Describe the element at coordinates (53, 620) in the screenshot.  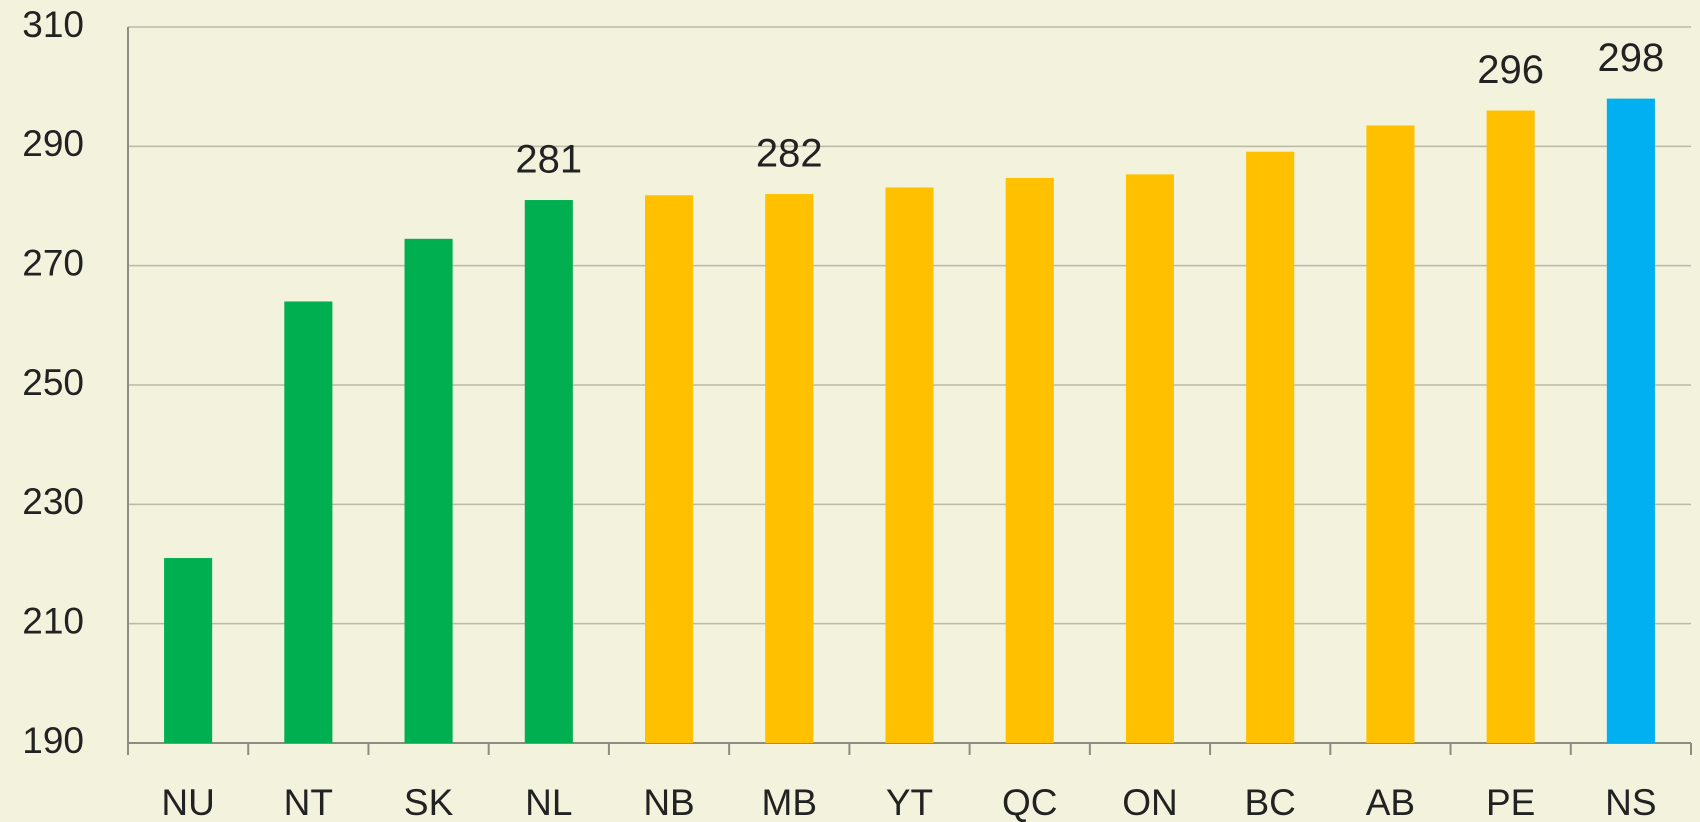
I see `y-tick-label: 210` at that location.